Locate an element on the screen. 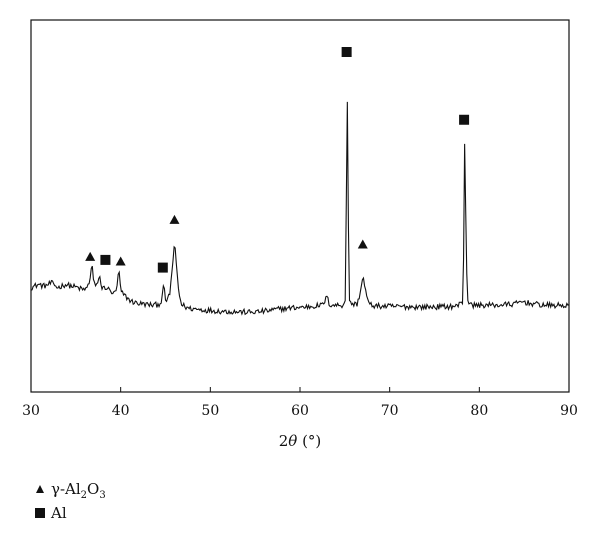 This screenshot has height=540, width=600. x-tick-labels: 30 40 50 60 70 80 90 is located at coordinates (300, 411).